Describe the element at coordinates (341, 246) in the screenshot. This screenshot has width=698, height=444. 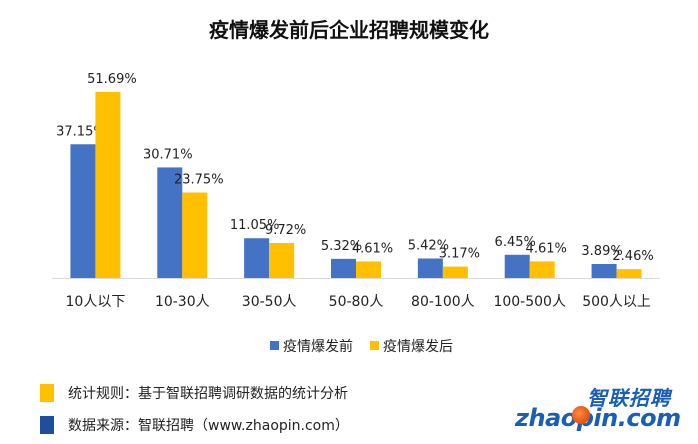
I see `data-label-before-3: 5.32%` at that location.